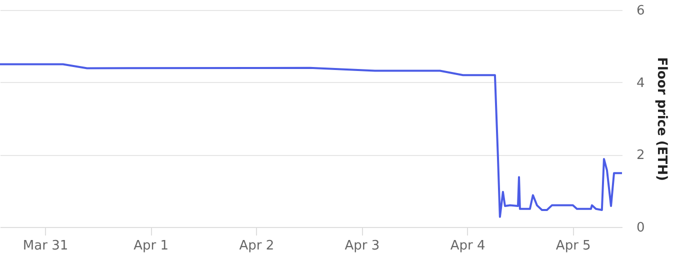  Describe the element at coordinates (468, 246) in the screenshot. I see `x-tick-label: Apr 4` at that location.